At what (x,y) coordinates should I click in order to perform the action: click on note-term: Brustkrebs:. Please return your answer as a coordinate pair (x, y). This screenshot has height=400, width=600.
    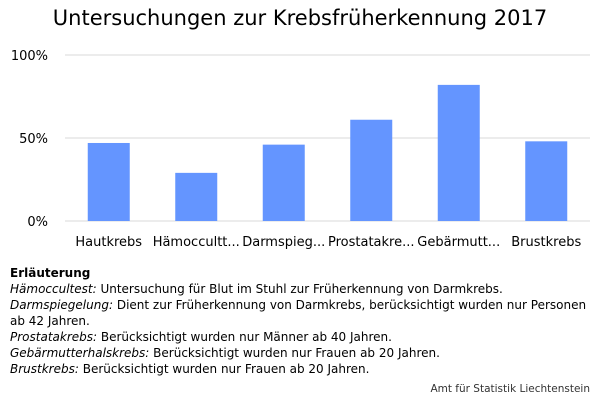
    Looking at the image, I should click on (44, 369).